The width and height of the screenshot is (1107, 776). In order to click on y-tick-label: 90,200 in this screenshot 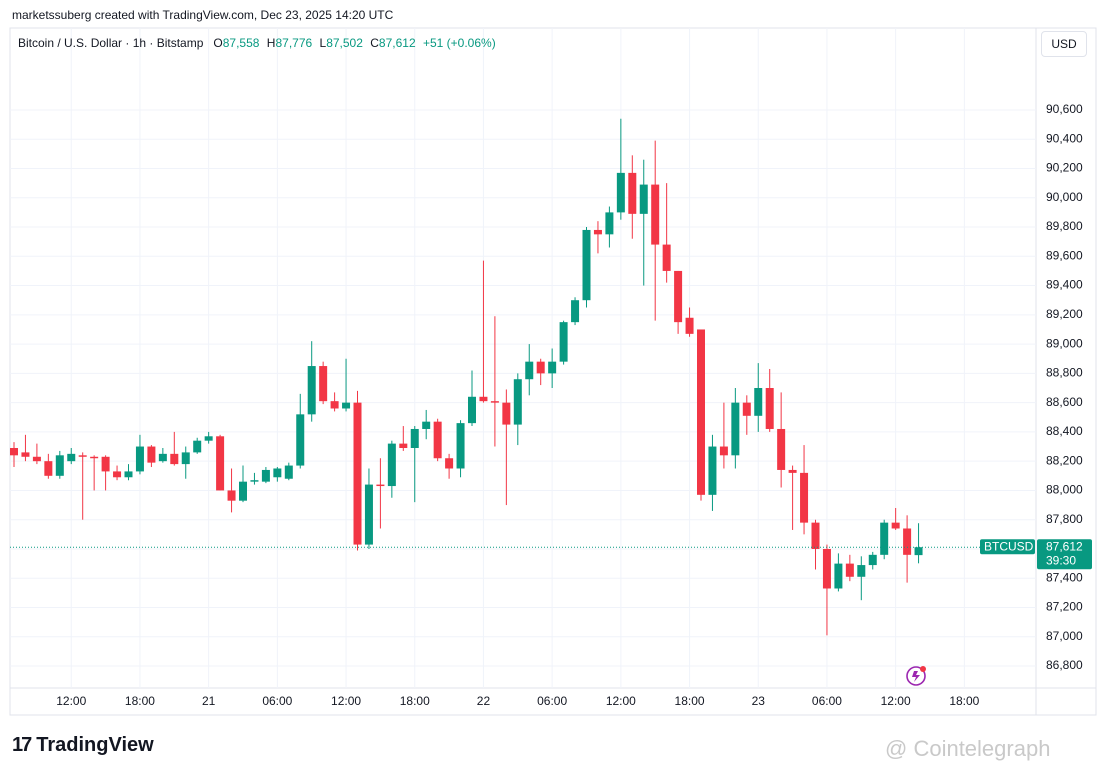, I will do `click(1064, 168)`.